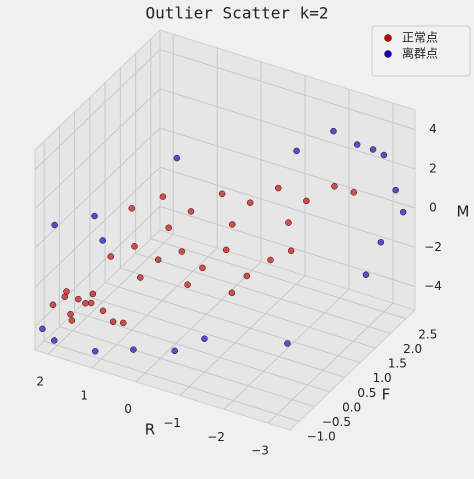  I want to click on y-tick-label: 2.5, so click(427, 334).